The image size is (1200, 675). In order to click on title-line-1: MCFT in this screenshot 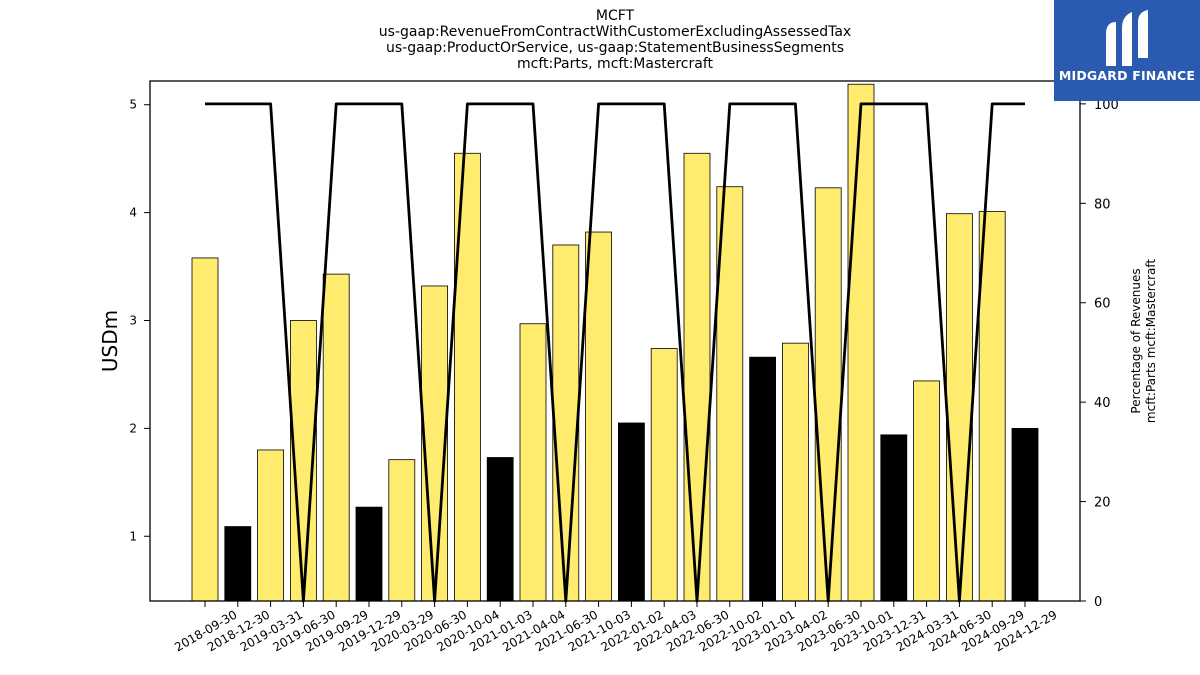, I will do `click(615, 16)`.